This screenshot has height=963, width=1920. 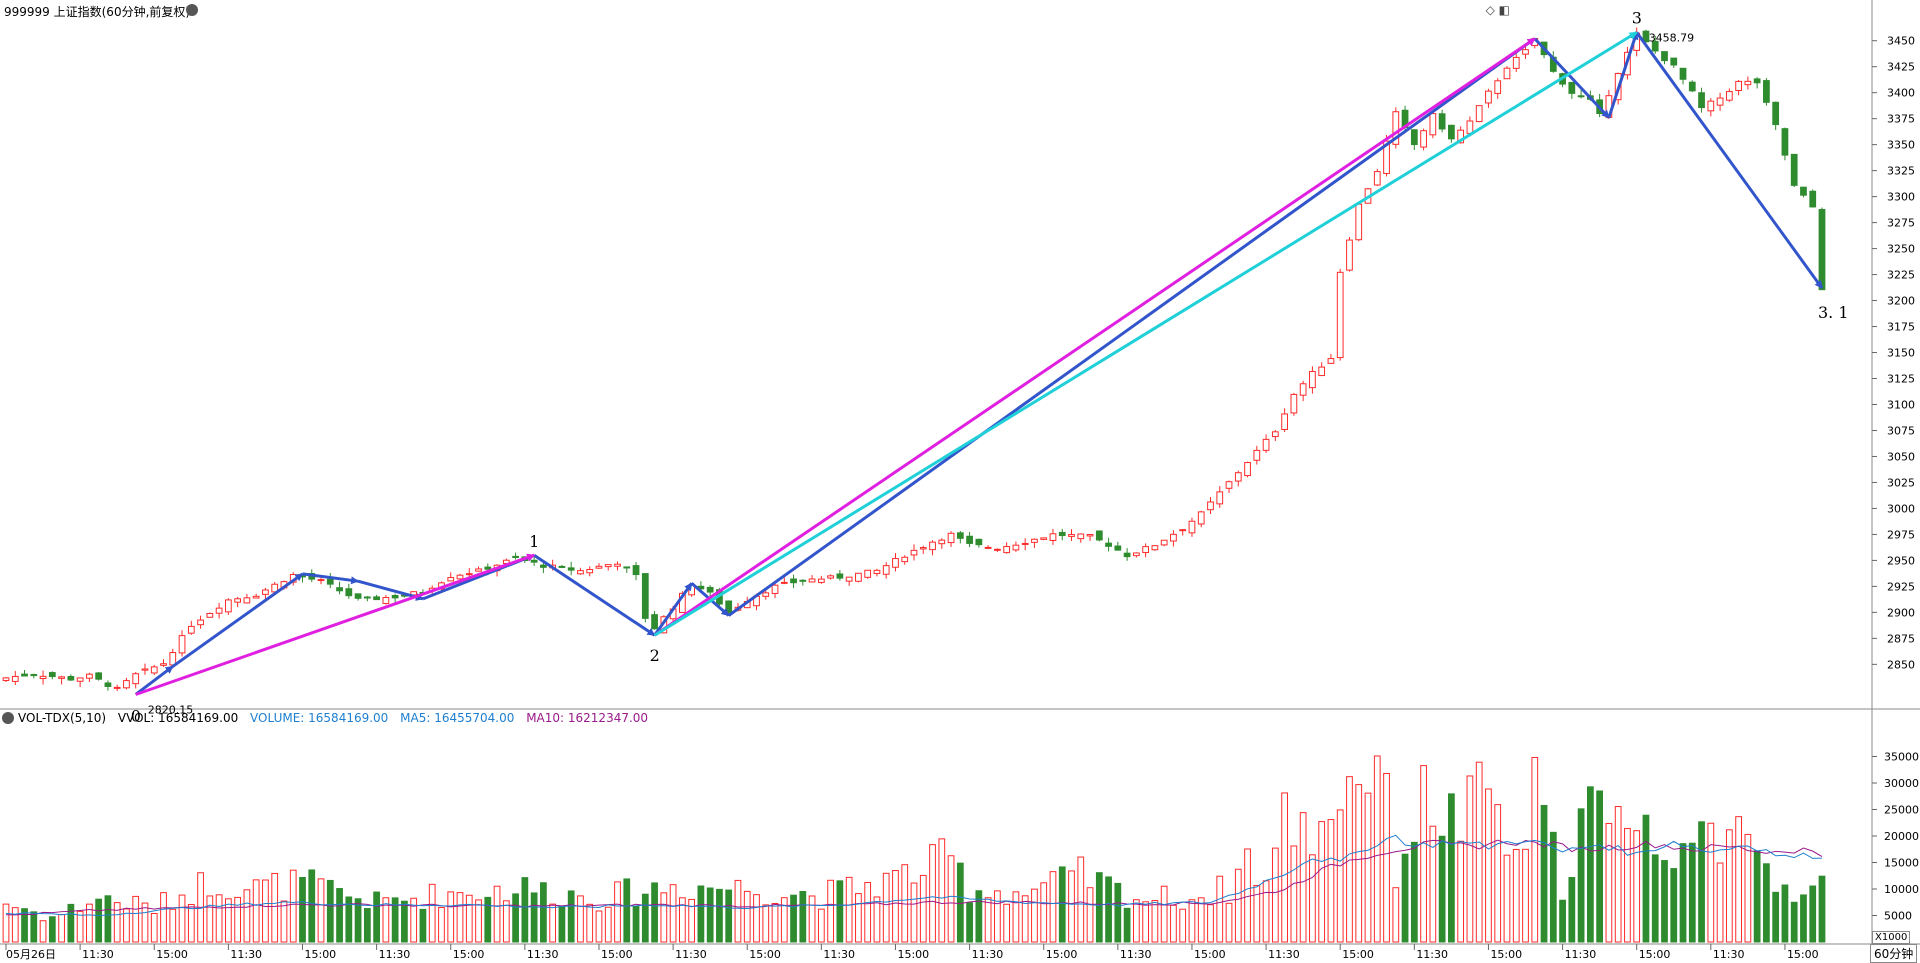 I want to click on price-tick-label: 3150, so click(x=1901, y=353).